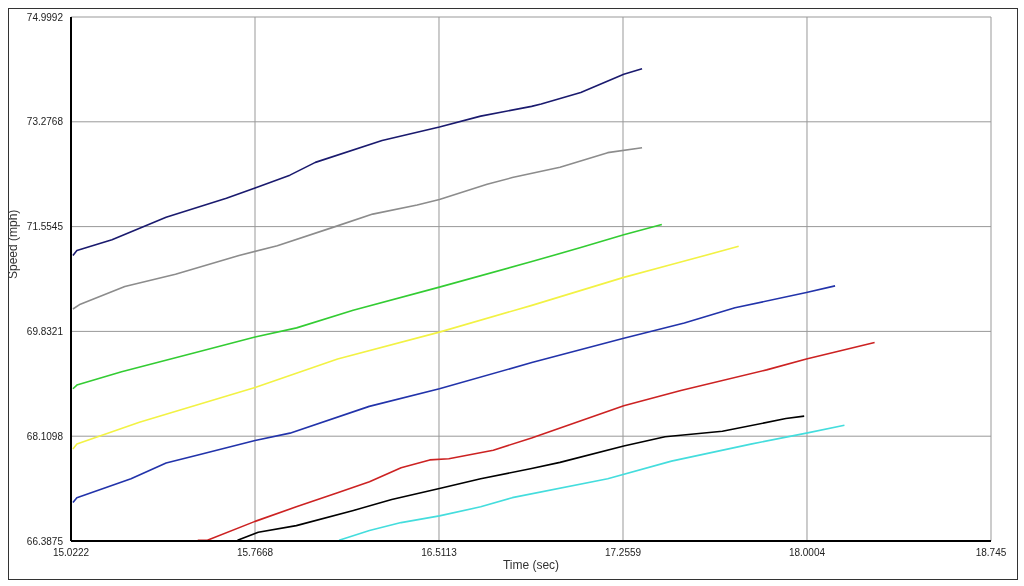 This screenshot has width=1024, height=586. What do you see at coordinates (45, 541) in the screenshot?
I see `y-tick-label: 66.3875` at bounding box center [45, 541].